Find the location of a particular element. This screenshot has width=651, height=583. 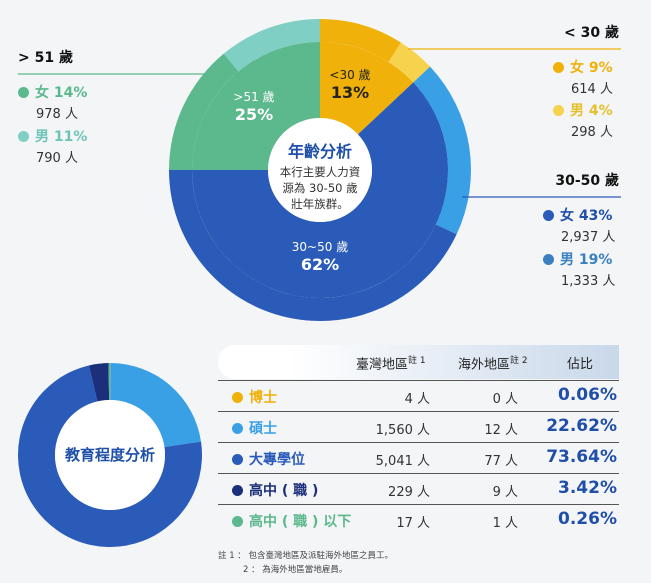

row-overseas: 1 人 is located at coordinates (505, 523).